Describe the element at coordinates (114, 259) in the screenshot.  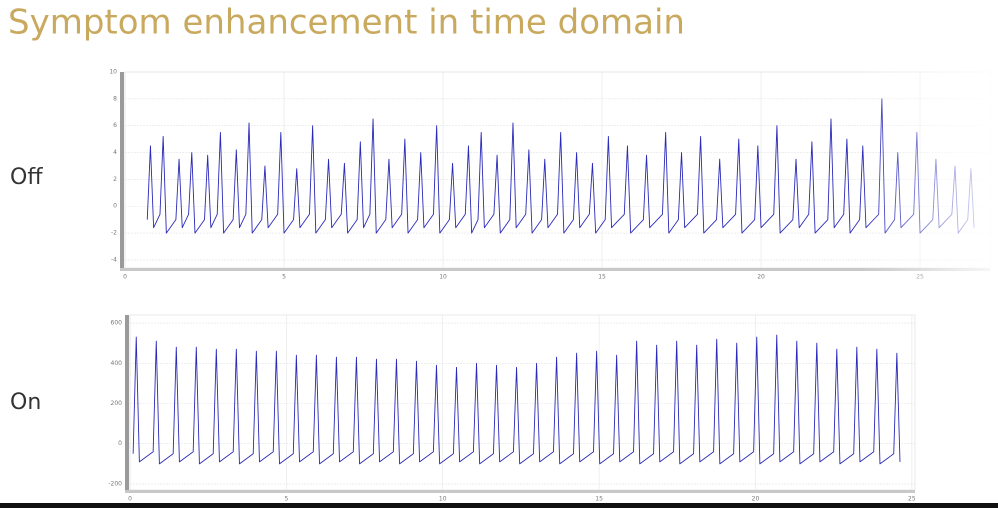
I see `y-tick-label: -4` at that location.